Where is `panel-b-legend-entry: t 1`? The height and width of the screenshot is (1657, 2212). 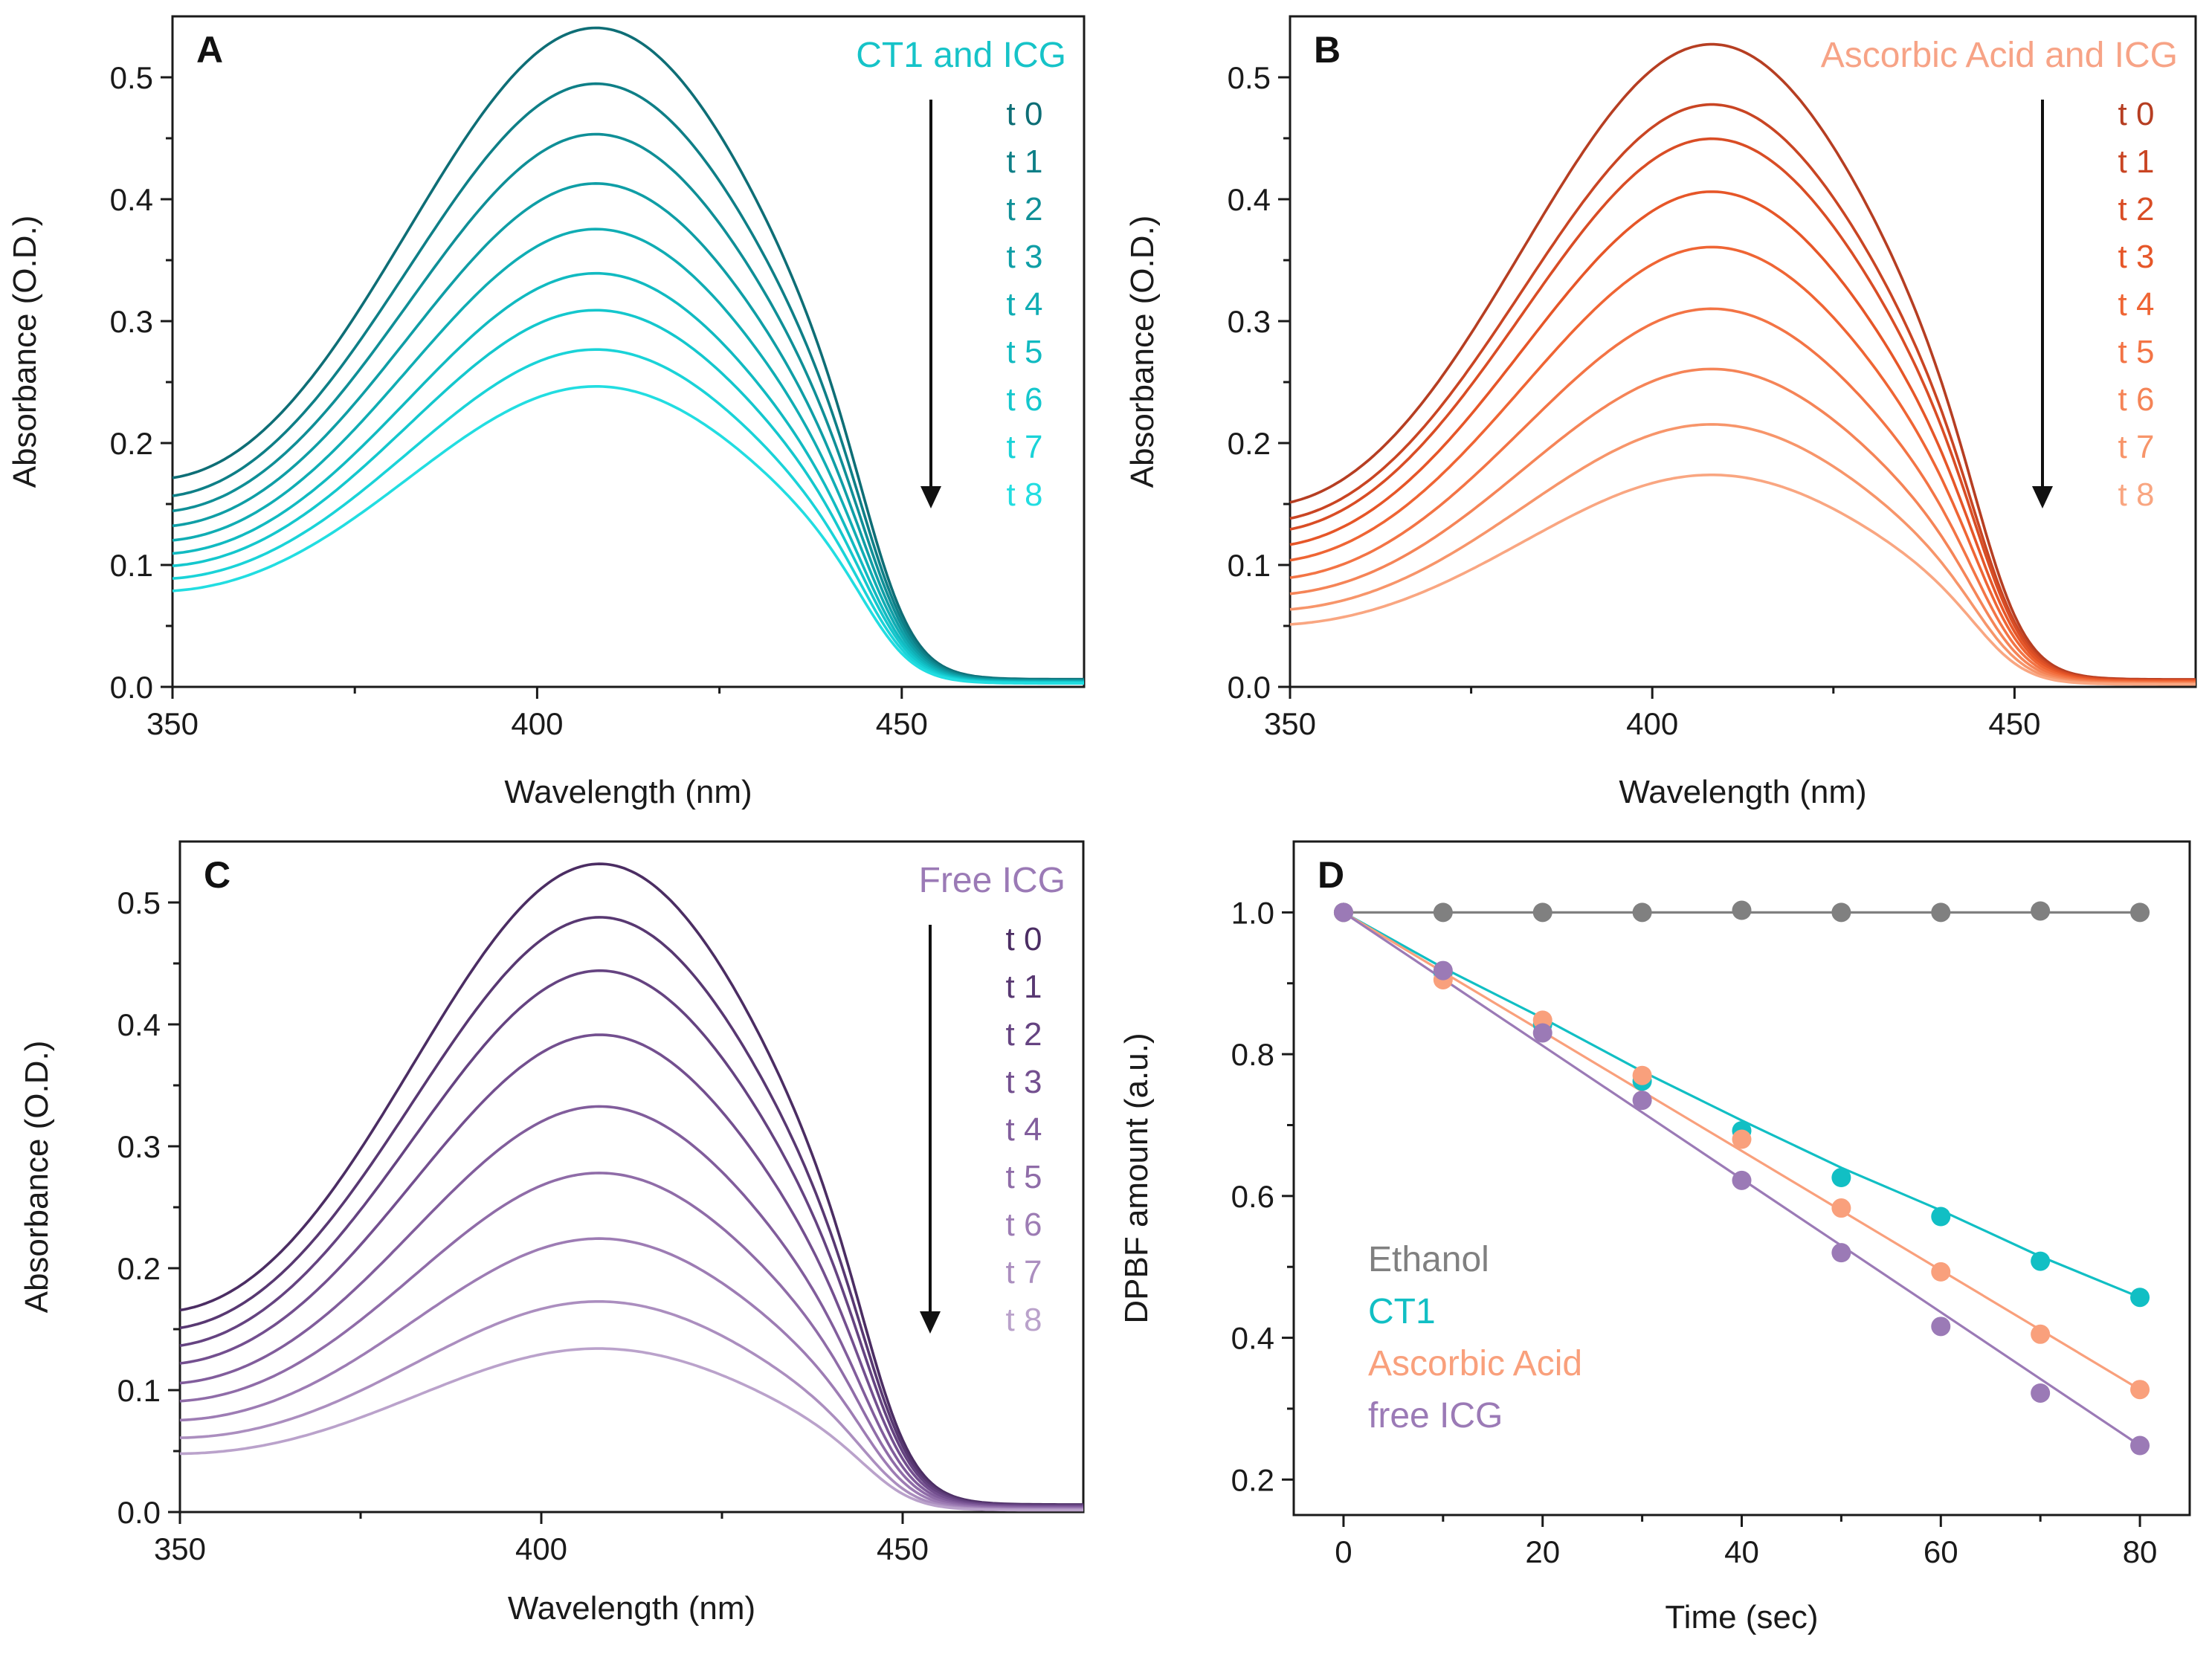
panel-b-legend-entry: t 1 is located at coordinates (2137, 161).